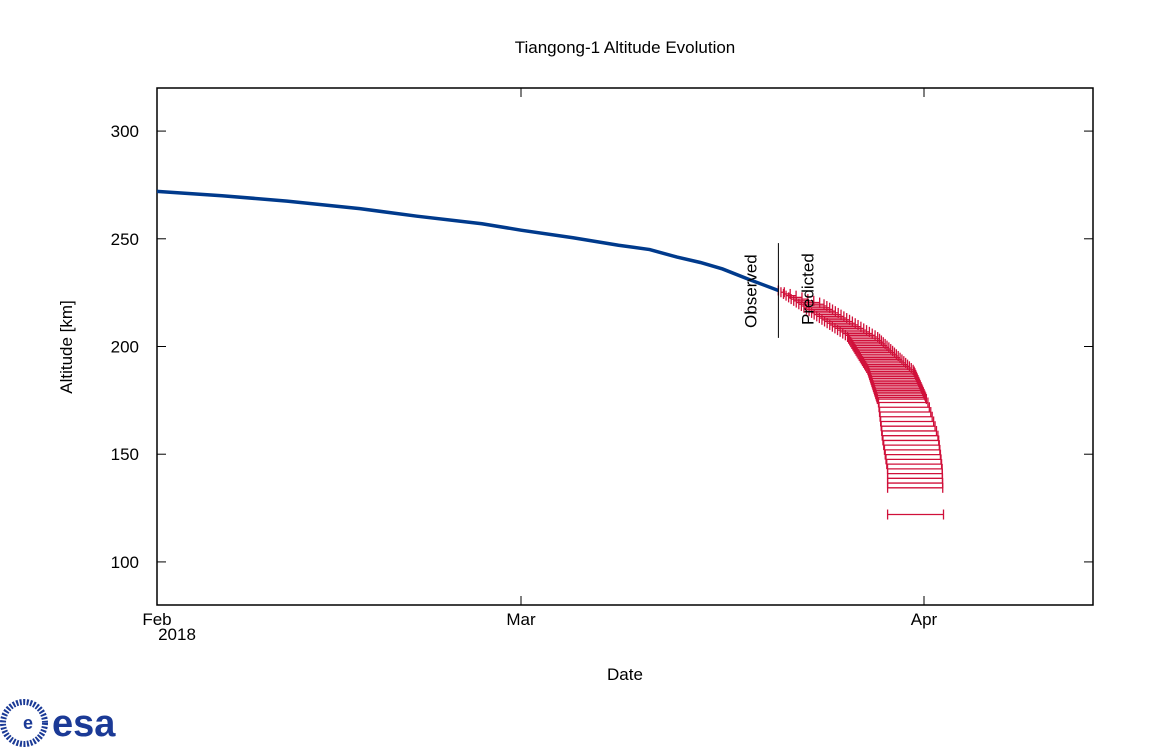  I want to click on observed-label: Observed, so click(750, 291).